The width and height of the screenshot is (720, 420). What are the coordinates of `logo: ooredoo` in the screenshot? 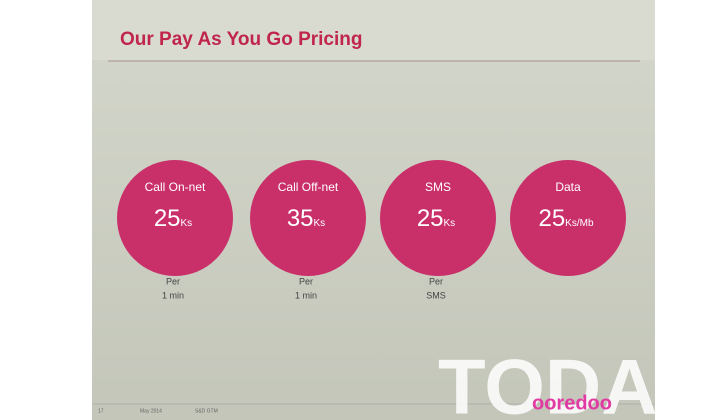 It's located at (572, 403).